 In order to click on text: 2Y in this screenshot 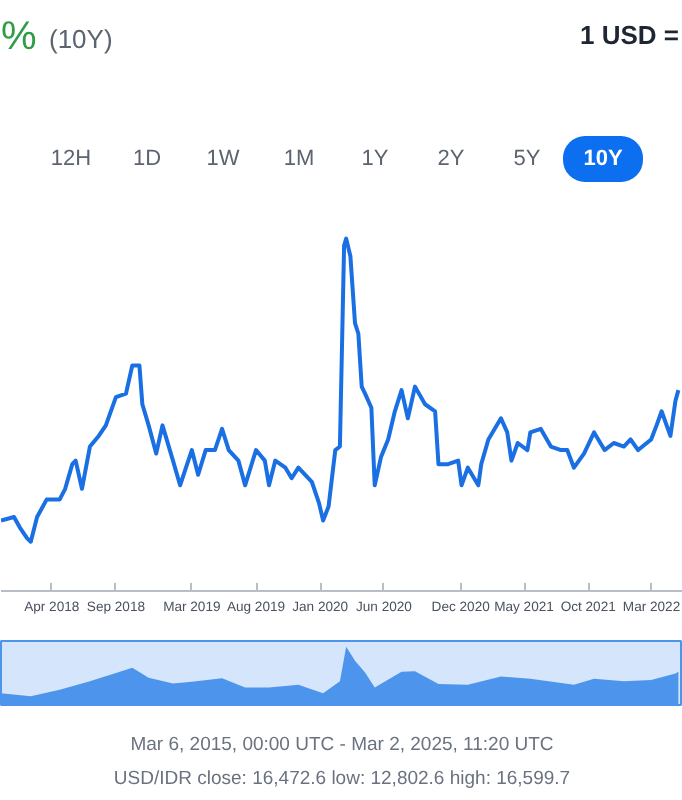, I will do `click(451, 159)`.